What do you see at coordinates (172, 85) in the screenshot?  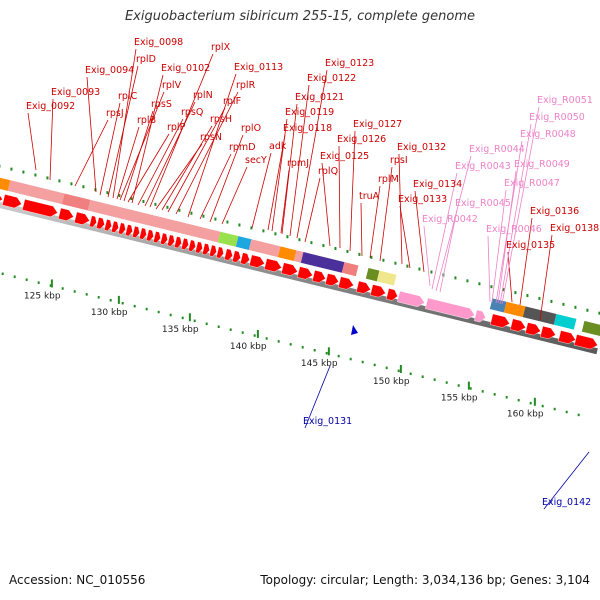 I see `gene-label: rplV` at bounding box center [172, 85].